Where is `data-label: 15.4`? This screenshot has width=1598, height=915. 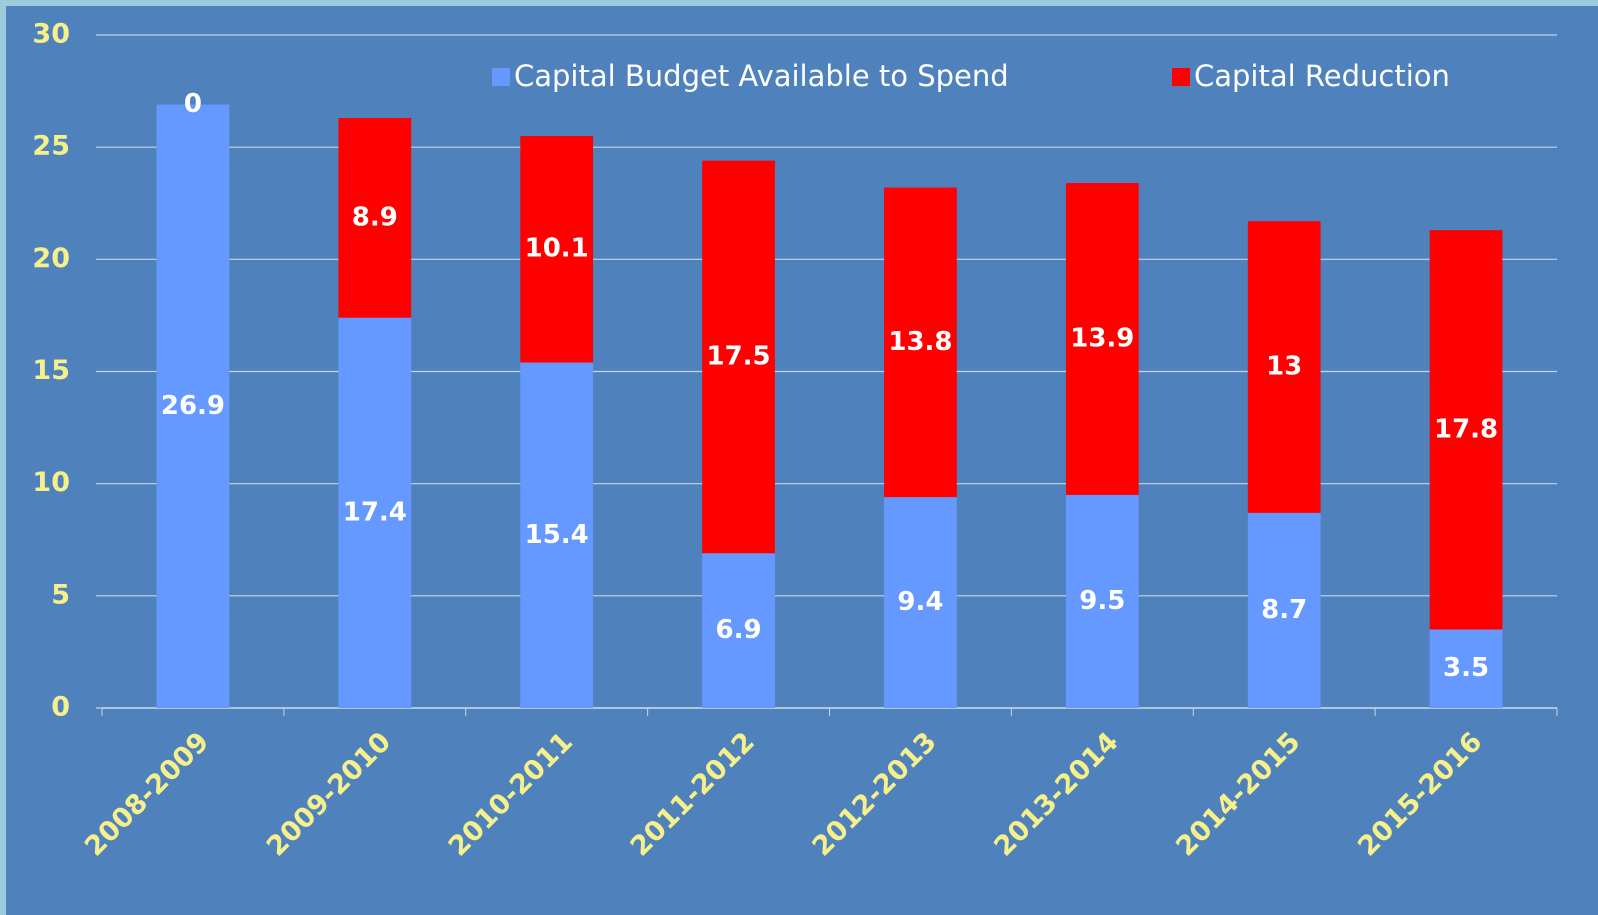 data-label: 15.4 is located at coordinates (557, 535).